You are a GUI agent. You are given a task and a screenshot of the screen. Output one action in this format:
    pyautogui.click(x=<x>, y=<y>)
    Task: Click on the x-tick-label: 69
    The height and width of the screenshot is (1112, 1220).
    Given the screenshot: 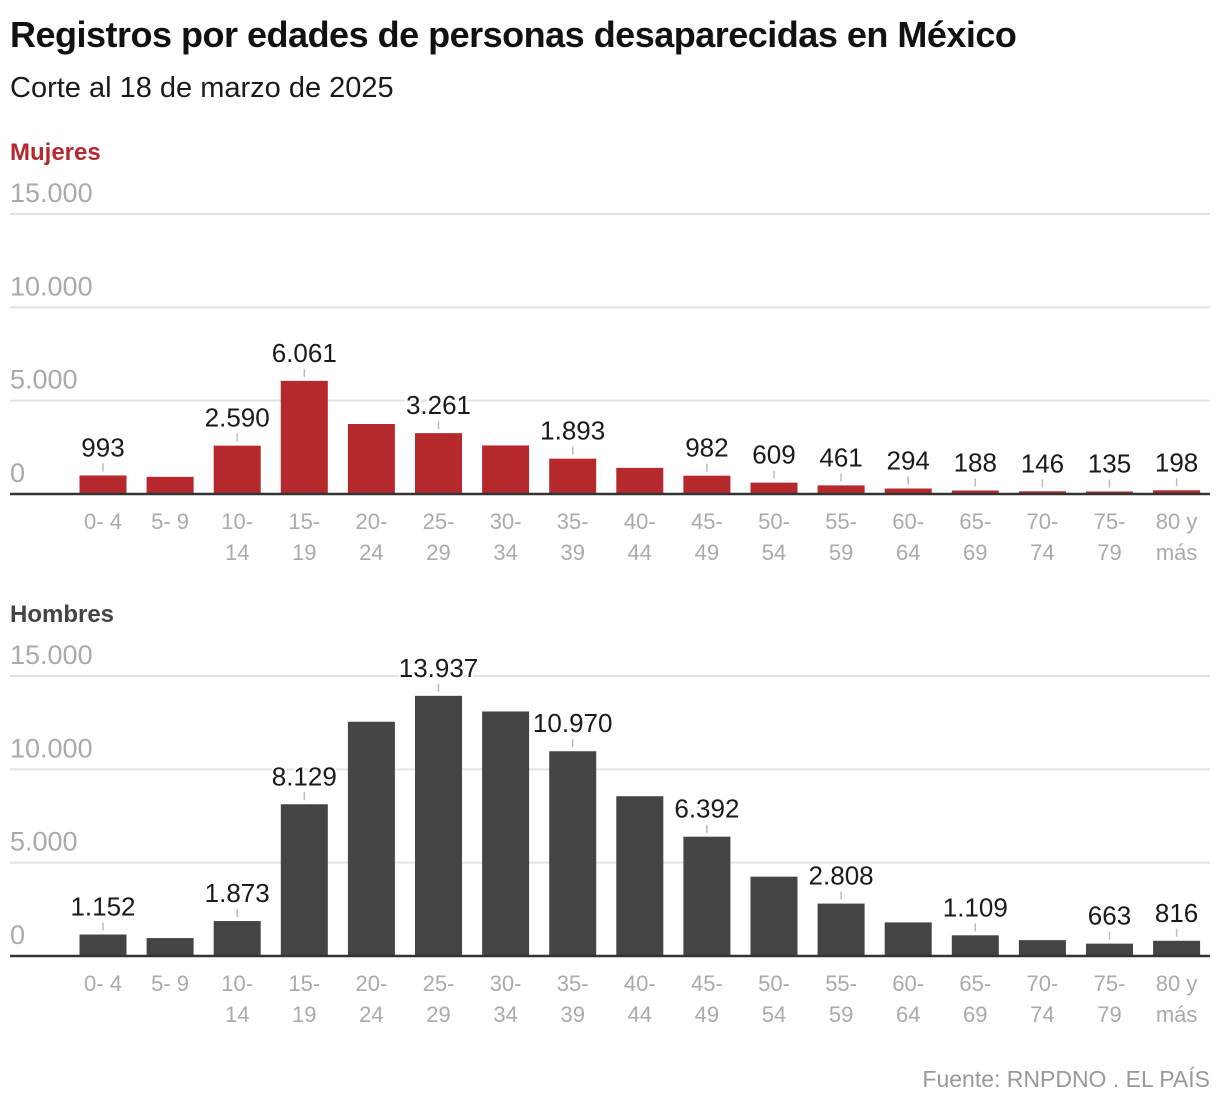 What is the action you would take?
    pyautogui.click(x=975, y=552)
    